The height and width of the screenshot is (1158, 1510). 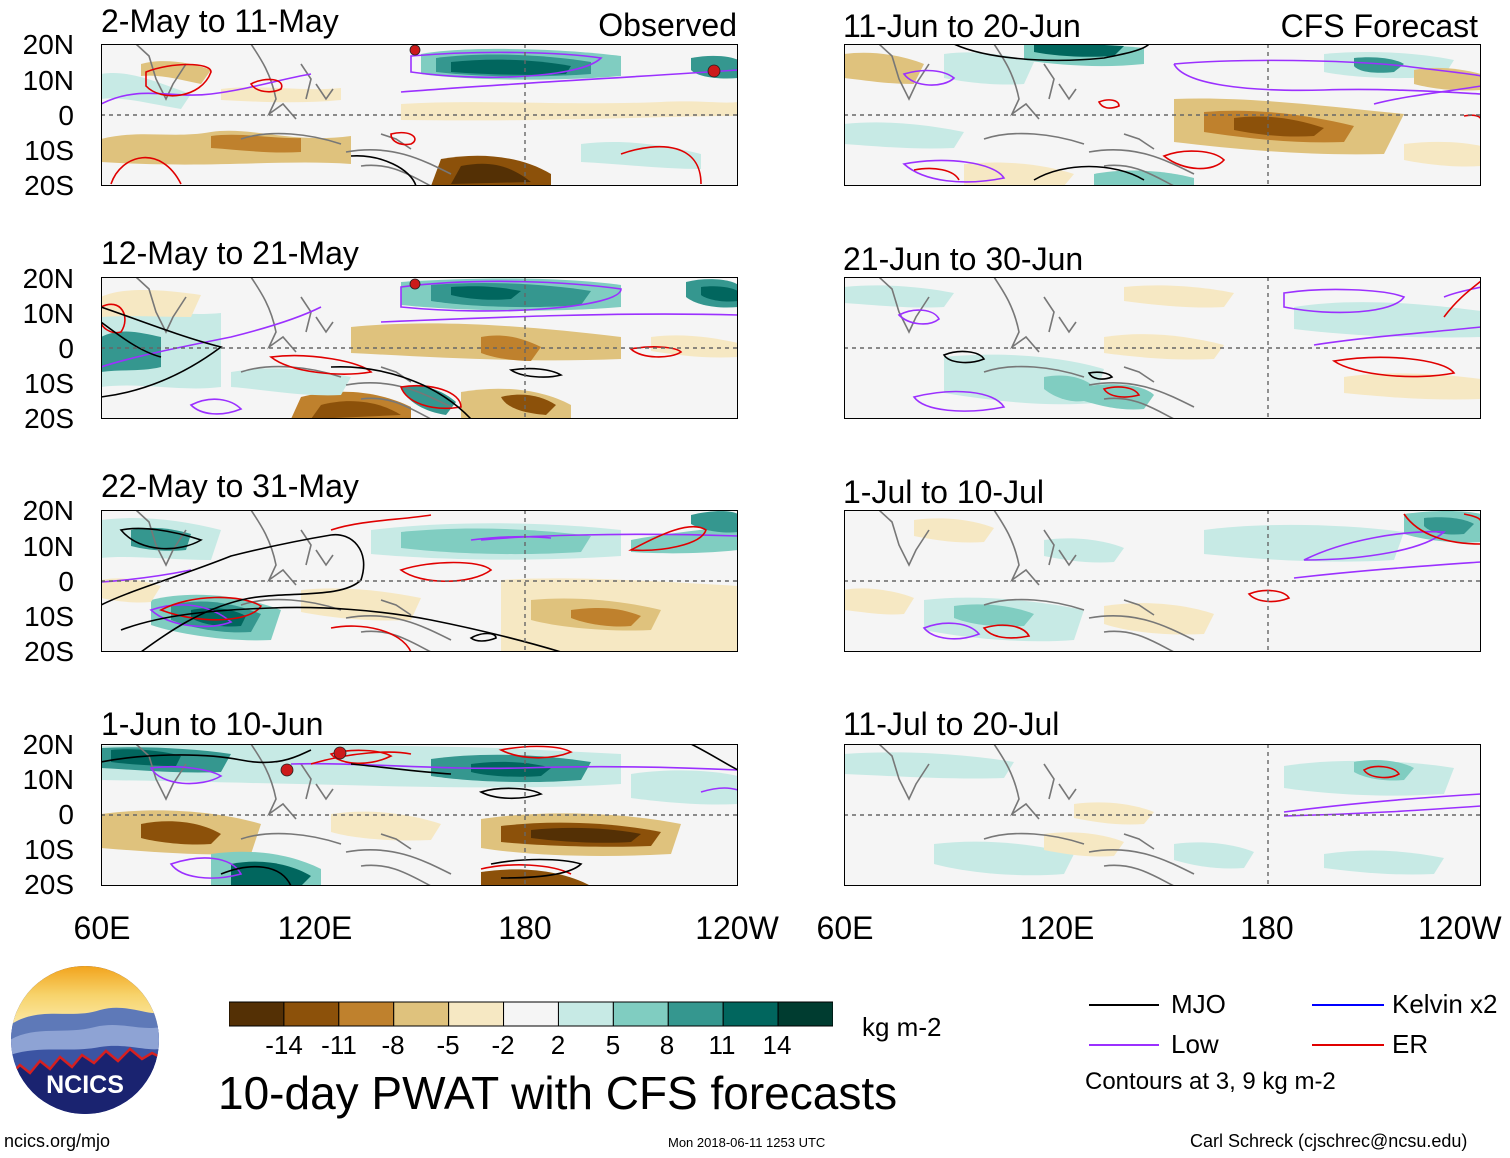 I want to click on cb-tick-1: -11, so click(x=339, y=1045).